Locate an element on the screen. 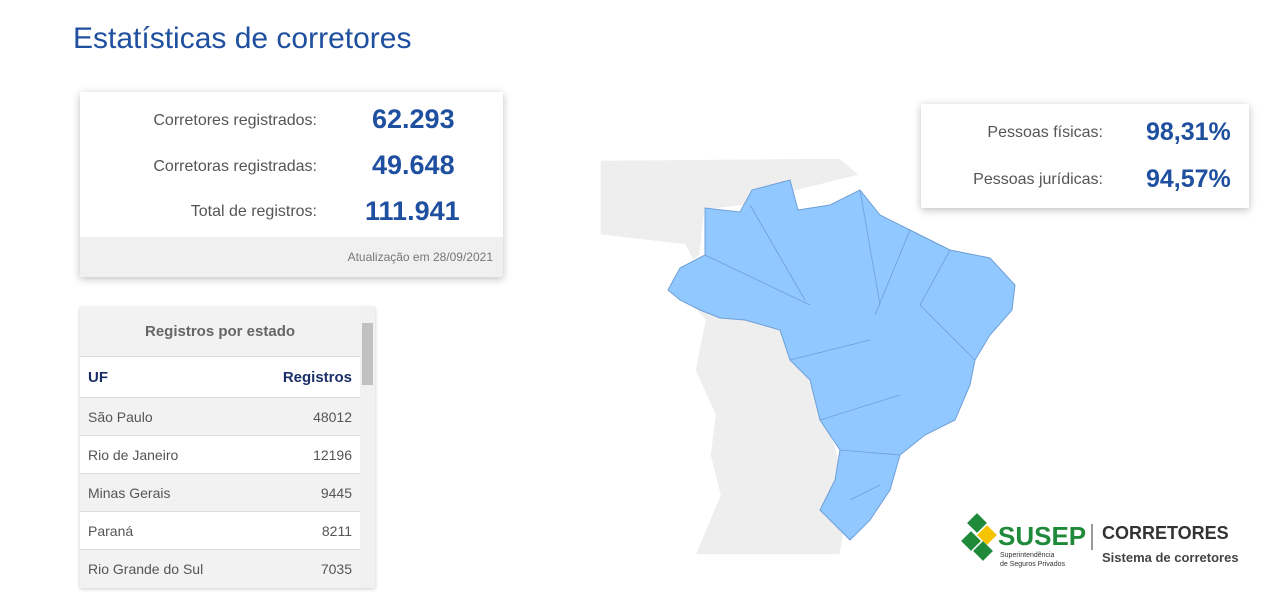 The image size is (1276, 613). state-name: São Paulo is located at coordinates (120, 417).